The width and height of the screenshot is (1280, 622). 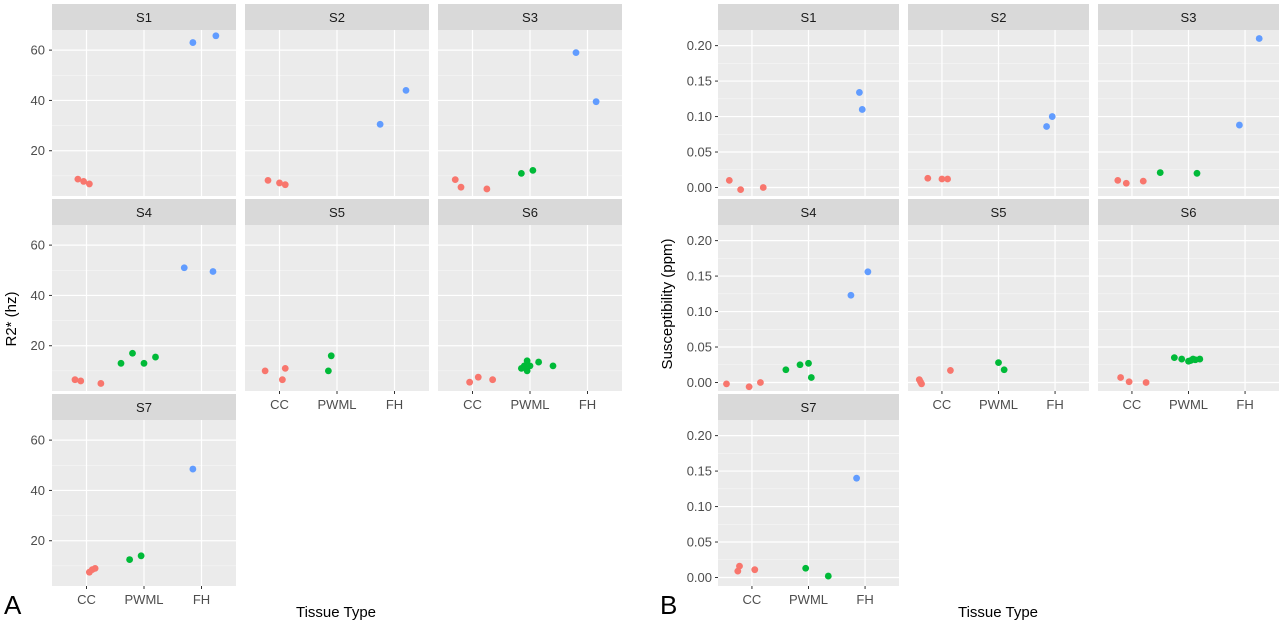 What do you see at coordinates (668, 605) in the screenshot?
I see `panel-letter-b: B` at bounding box center [668, 605].